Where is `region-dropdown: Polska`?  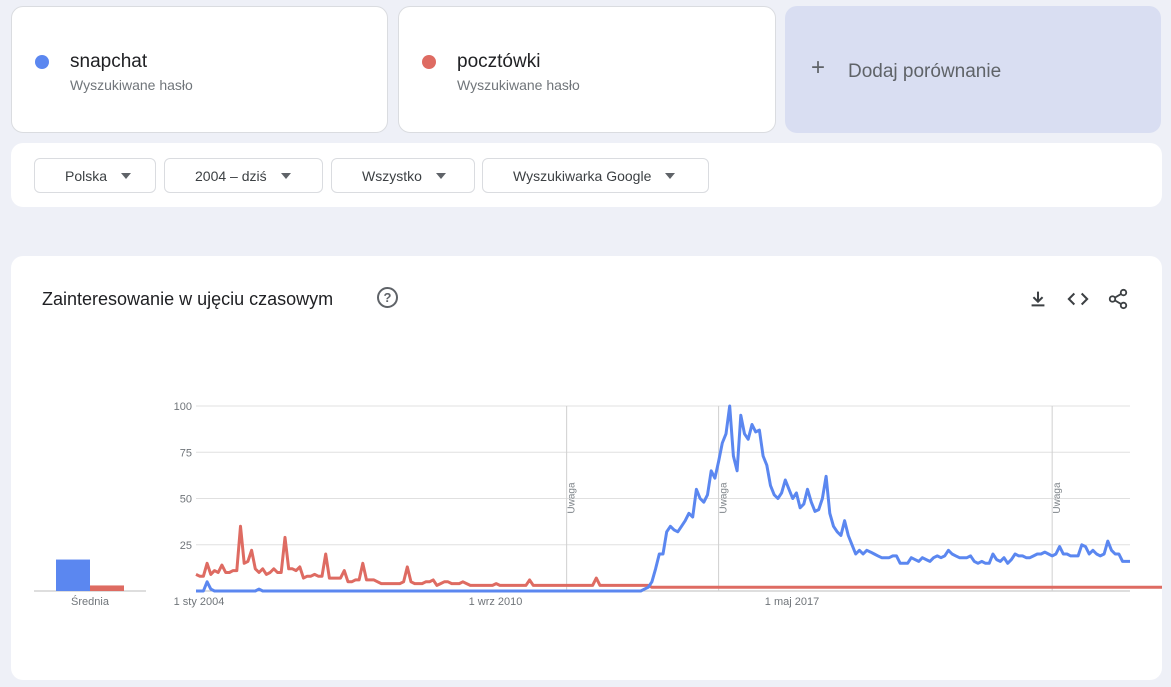
region-dropdown: Polska is located at coordinates (95, 175).